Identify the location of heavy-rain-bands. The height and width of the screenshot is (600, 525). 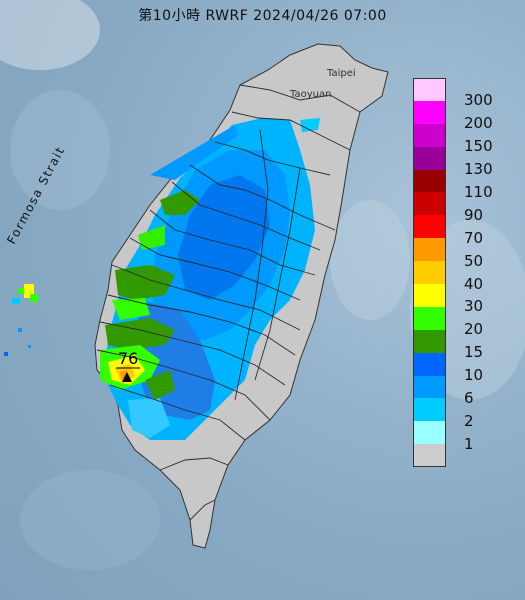
(150, 295).